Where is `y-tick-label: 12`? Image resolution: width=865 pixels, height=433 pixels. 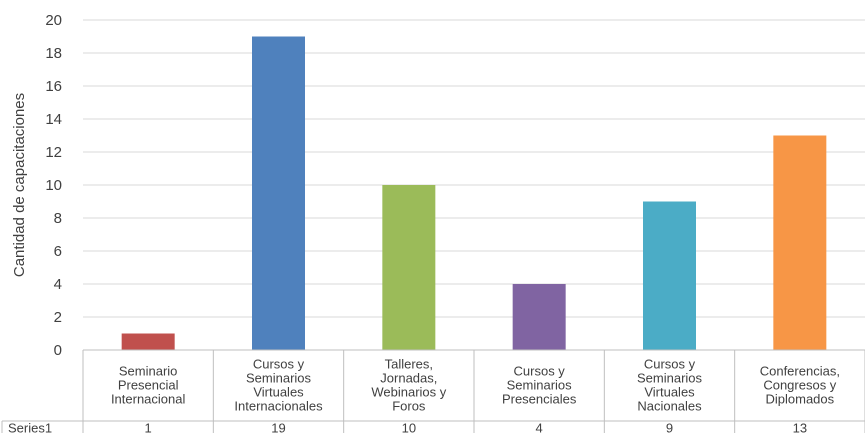
y-tick-label: 12 is located at coordinates (53, 152).